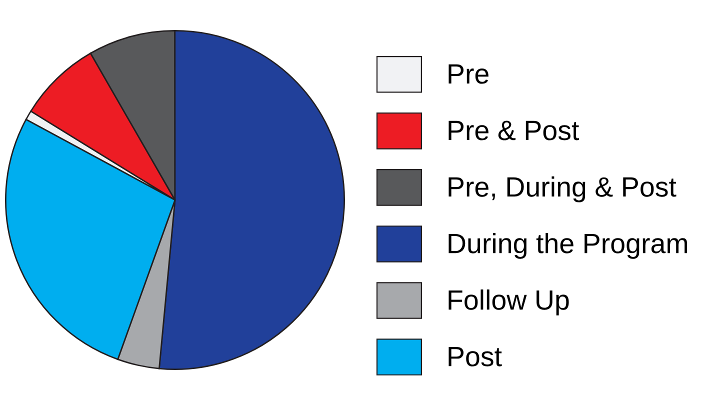 The width and height of the screenshot is (724, 407). Describe the element at coordinates (468, 74) in the screenshot. I see `legend-label: Pre` at that location.